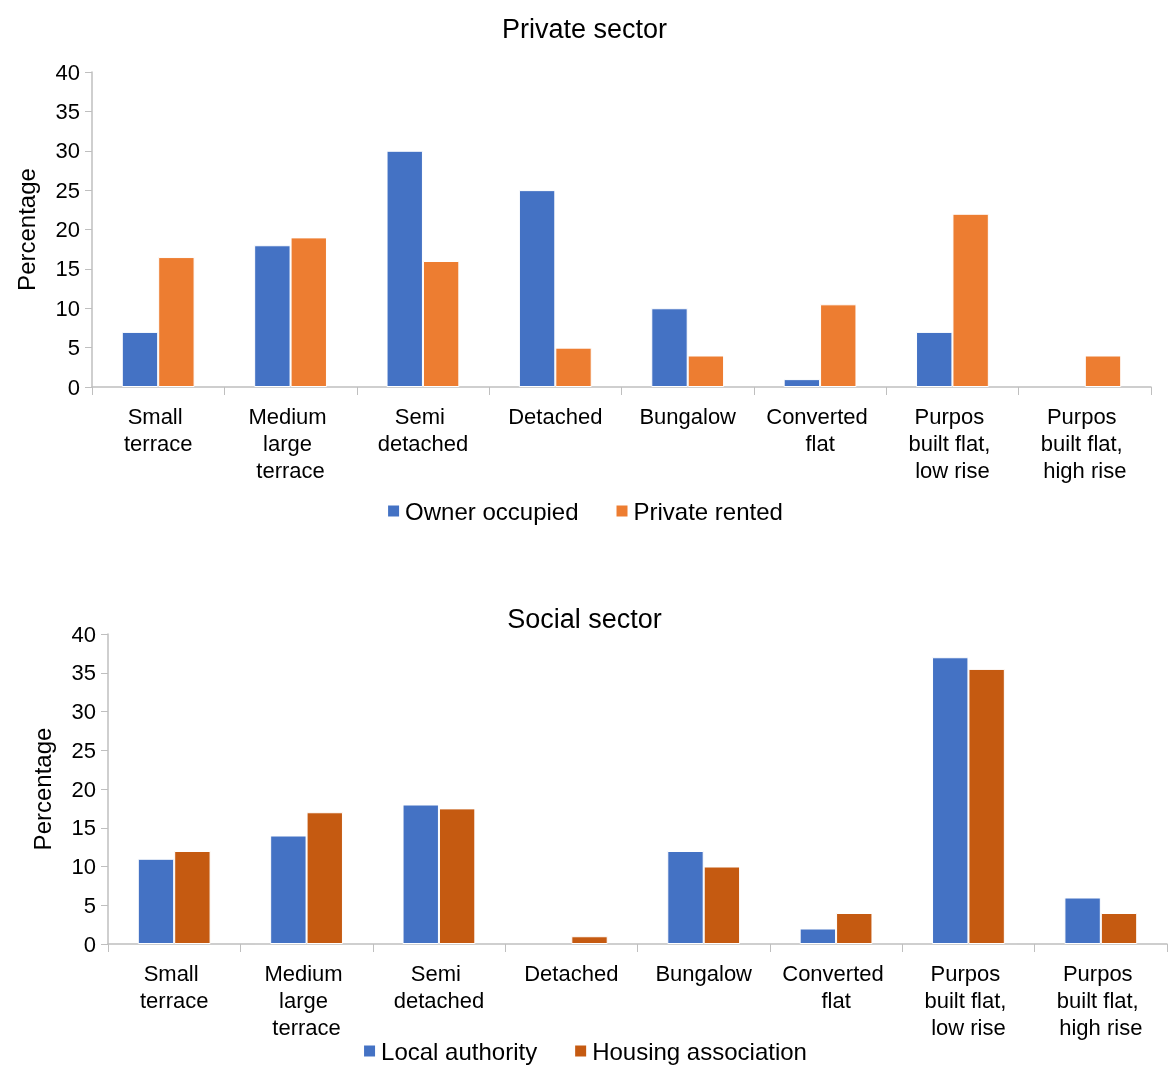  What do you see at coordinates (459, 1051) in the screenshot?
I see `legend-label: Local authority` at bounding box center [459, 1051].